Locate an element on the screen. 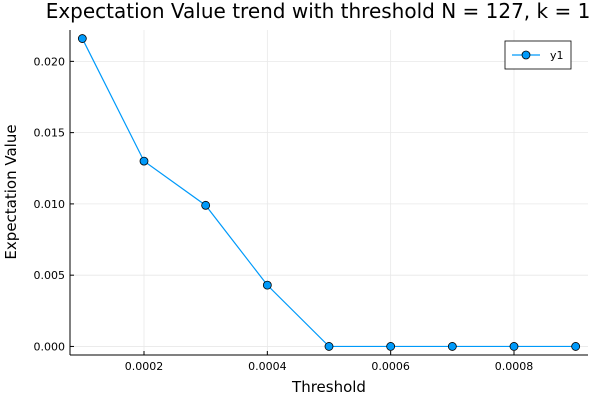  legend-label: y1 is located at coordinates (557, 55).